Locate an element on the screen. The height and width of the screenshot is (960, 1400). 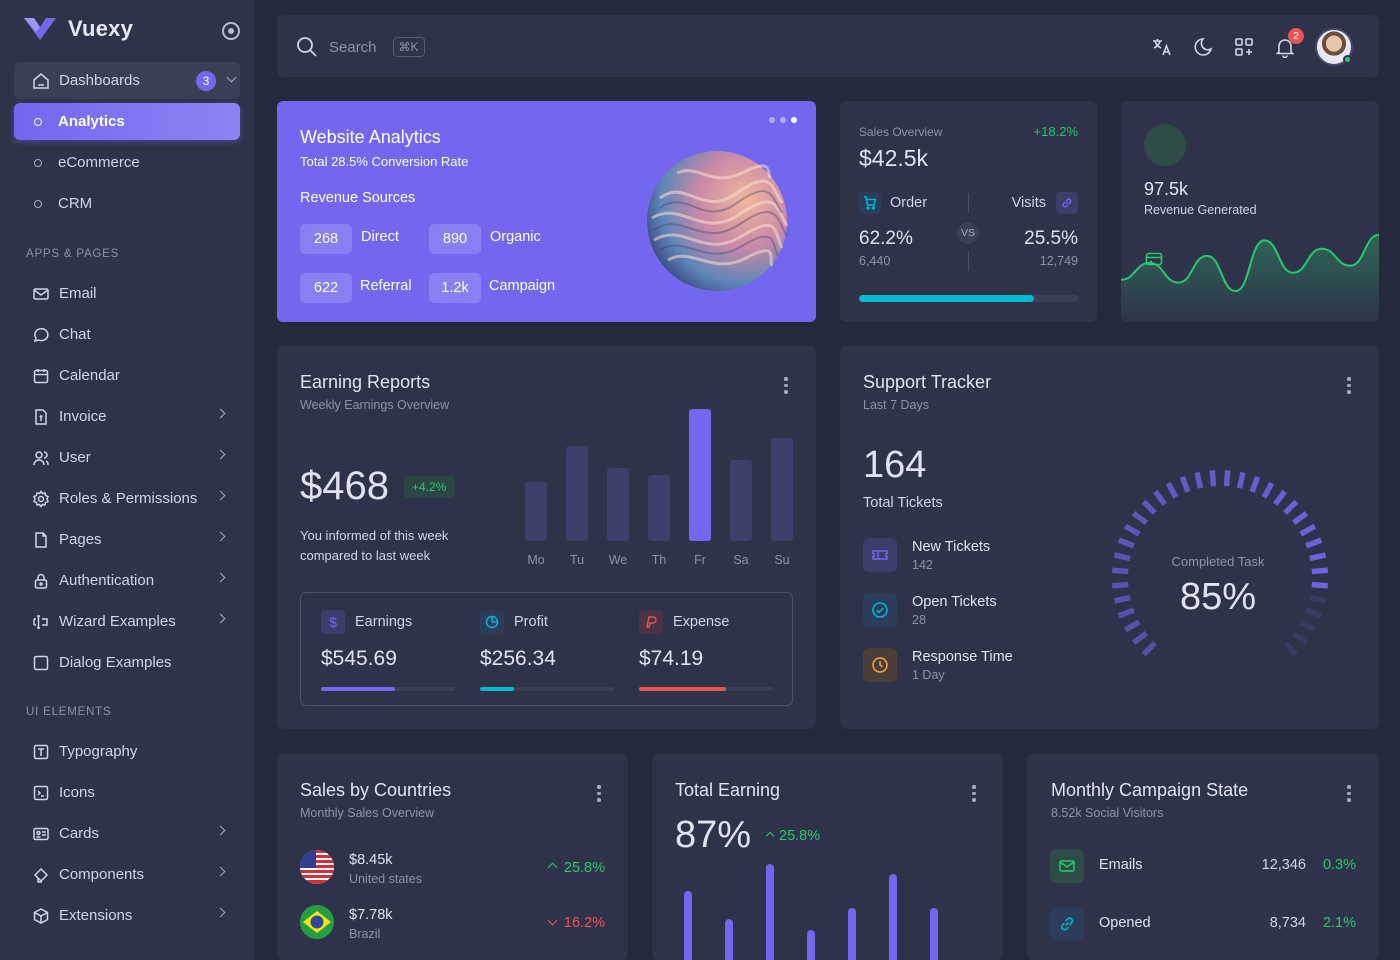
sidebar-item-dashboards: Dashboards 3 is located at coordinates (127, 80).